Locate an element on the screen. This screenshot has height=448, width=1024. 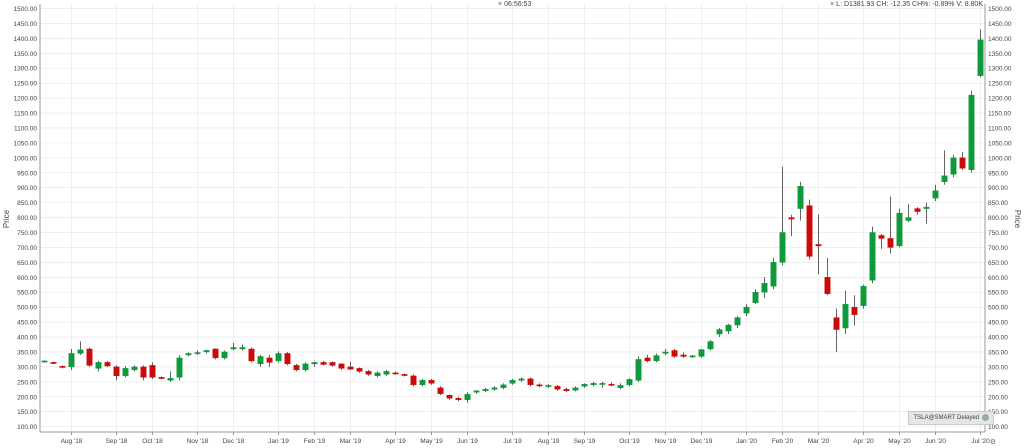
y-tick-label: 1100.00 is located at coordinates (999, 128).